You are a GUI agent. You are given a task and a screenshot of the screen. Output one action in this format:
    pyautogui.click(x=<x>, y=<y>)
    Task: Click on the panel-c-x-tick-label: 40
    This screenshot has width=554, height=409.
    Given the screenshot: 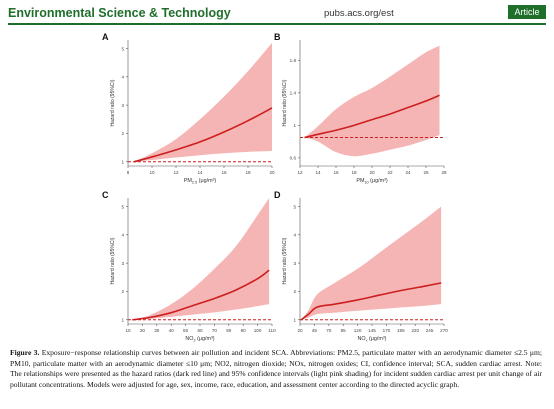 What is the action you would take?
    pyautogui.click(x=172, y=330)
    